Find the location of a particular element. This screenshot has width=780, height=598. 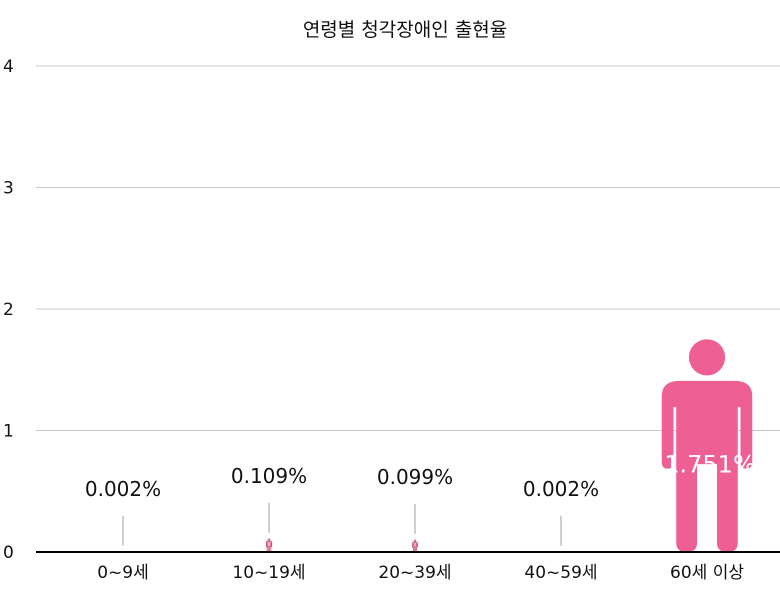

chart-title: 연령별 청각장애인 출현율 is located at coordinates (405, 30).